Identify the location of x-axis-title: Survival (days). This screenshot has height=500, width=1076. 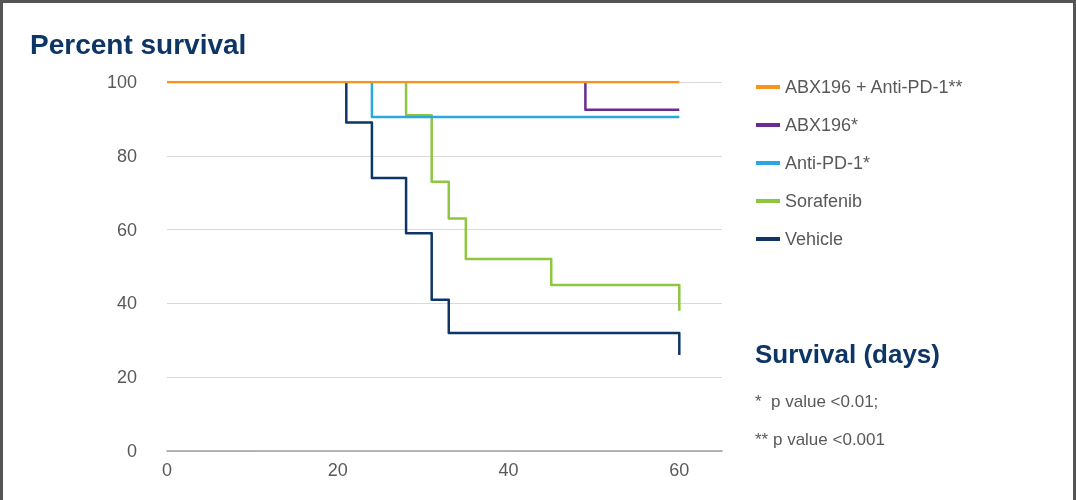
(847, 354).